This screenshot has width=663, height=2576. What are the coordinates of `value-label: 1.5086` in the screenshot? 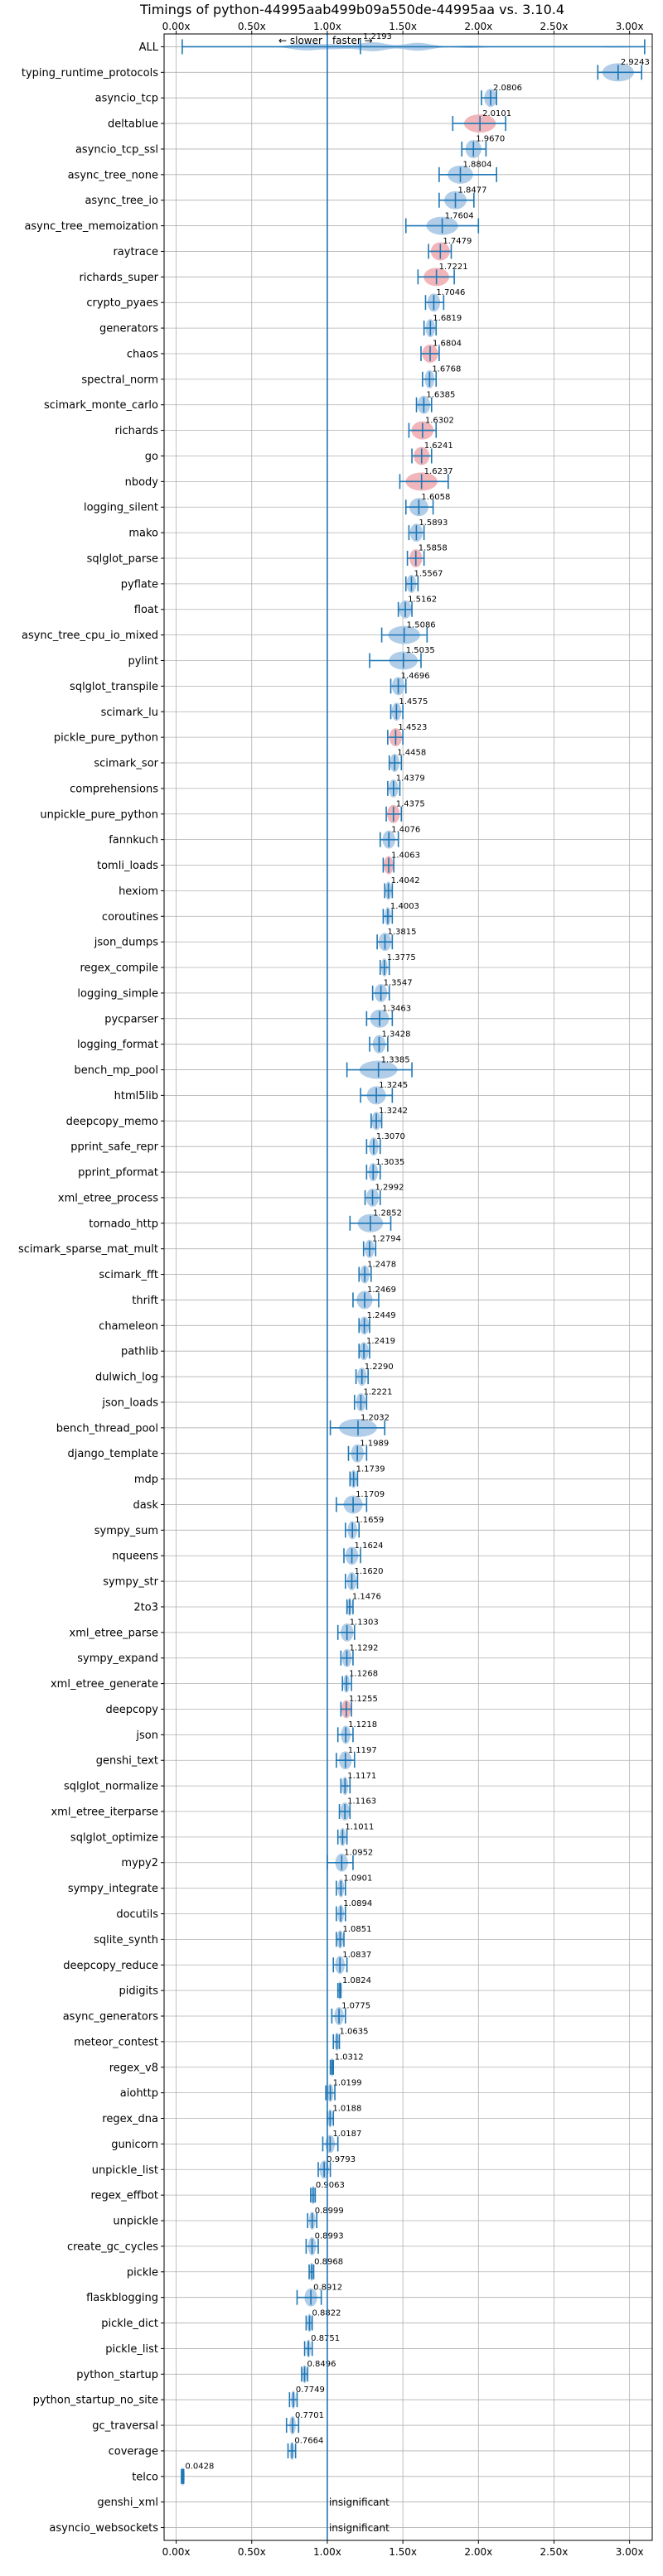 It's located at (421, 625).